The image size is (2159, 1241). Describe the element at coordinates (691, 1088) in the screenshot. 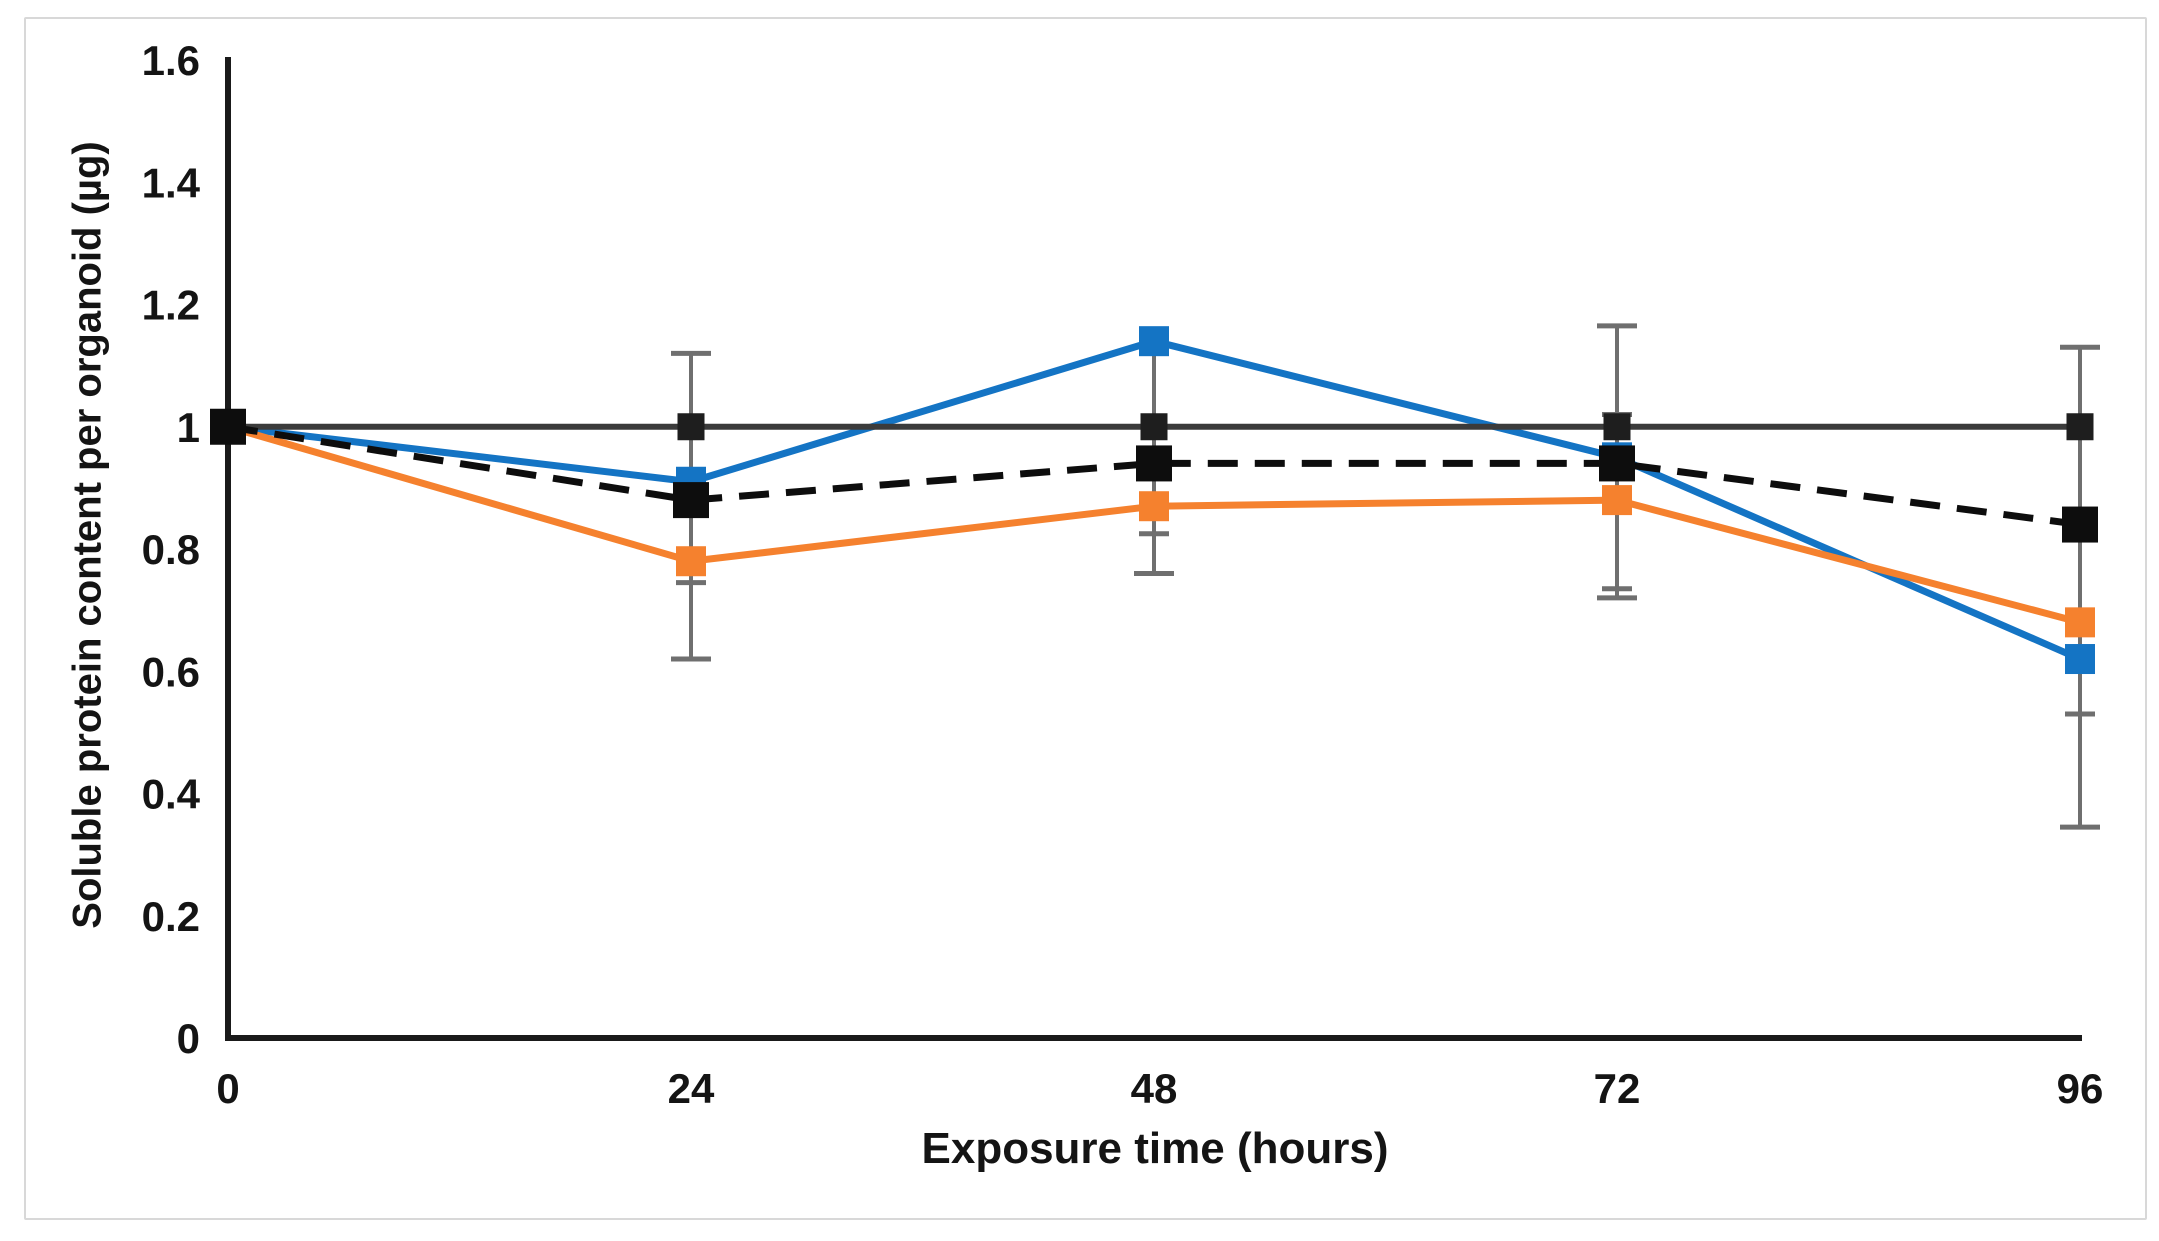

I see `x-tick-label: 24` at that location.